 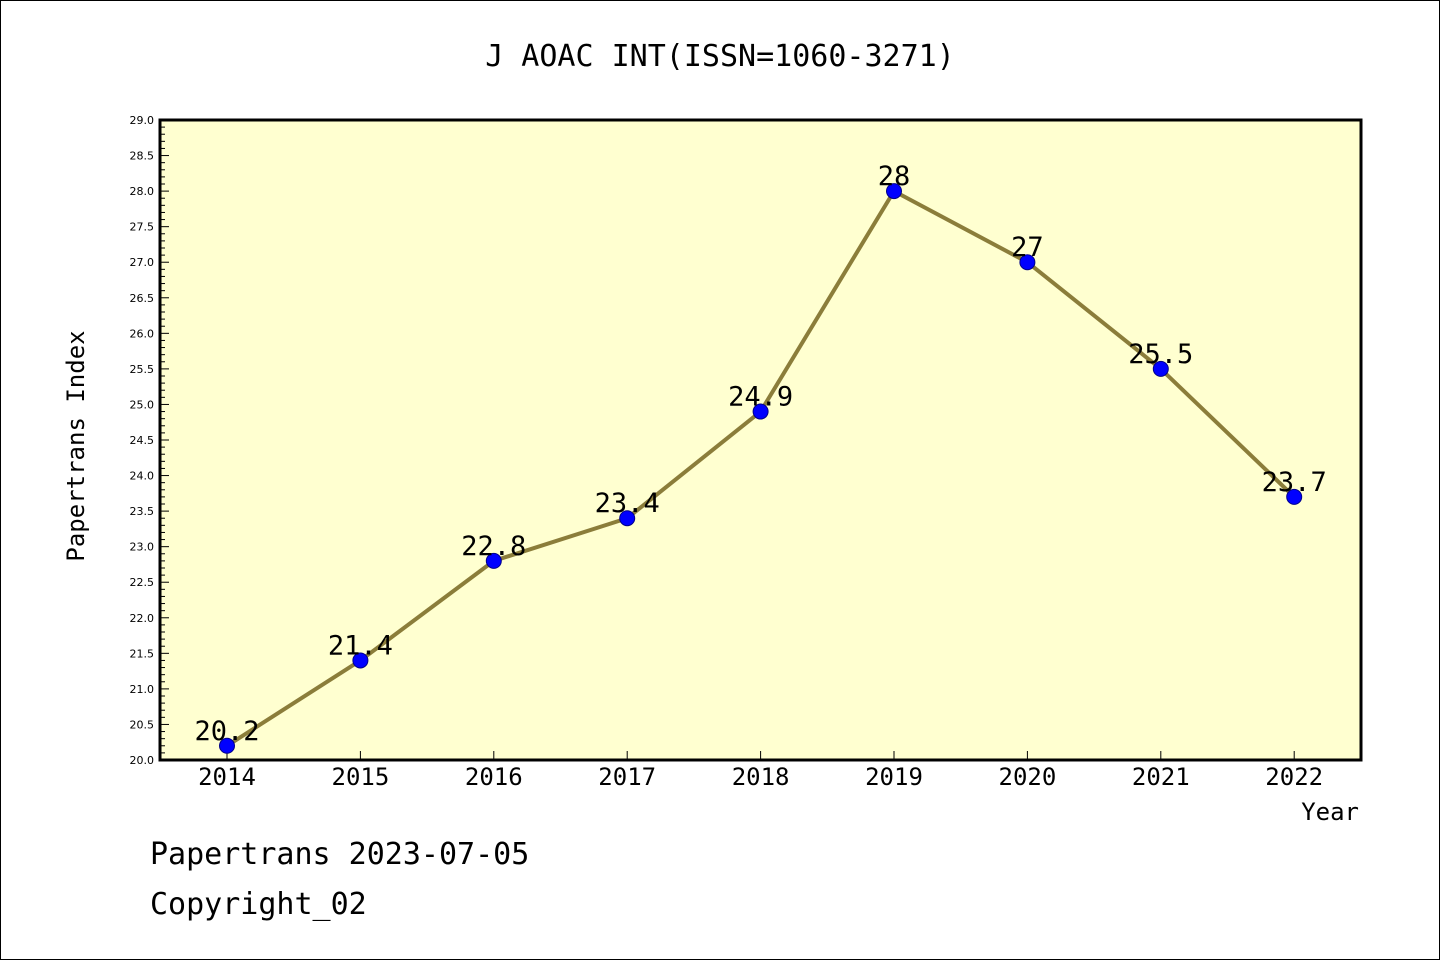 What do you see at coordinates (142, 298) in the screenshot?
I see `y-tick-label: 26.5` at bounding box center [142, 298].